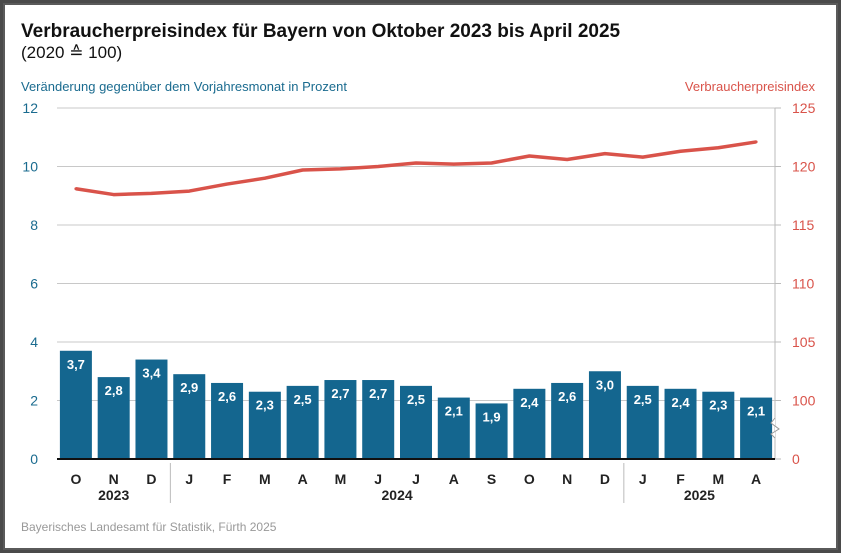 This screenshot has height=553, width=841. Describe the element at coordinates (34, 225) in the screenshot. I see `left-tick-label: 8` at that location.